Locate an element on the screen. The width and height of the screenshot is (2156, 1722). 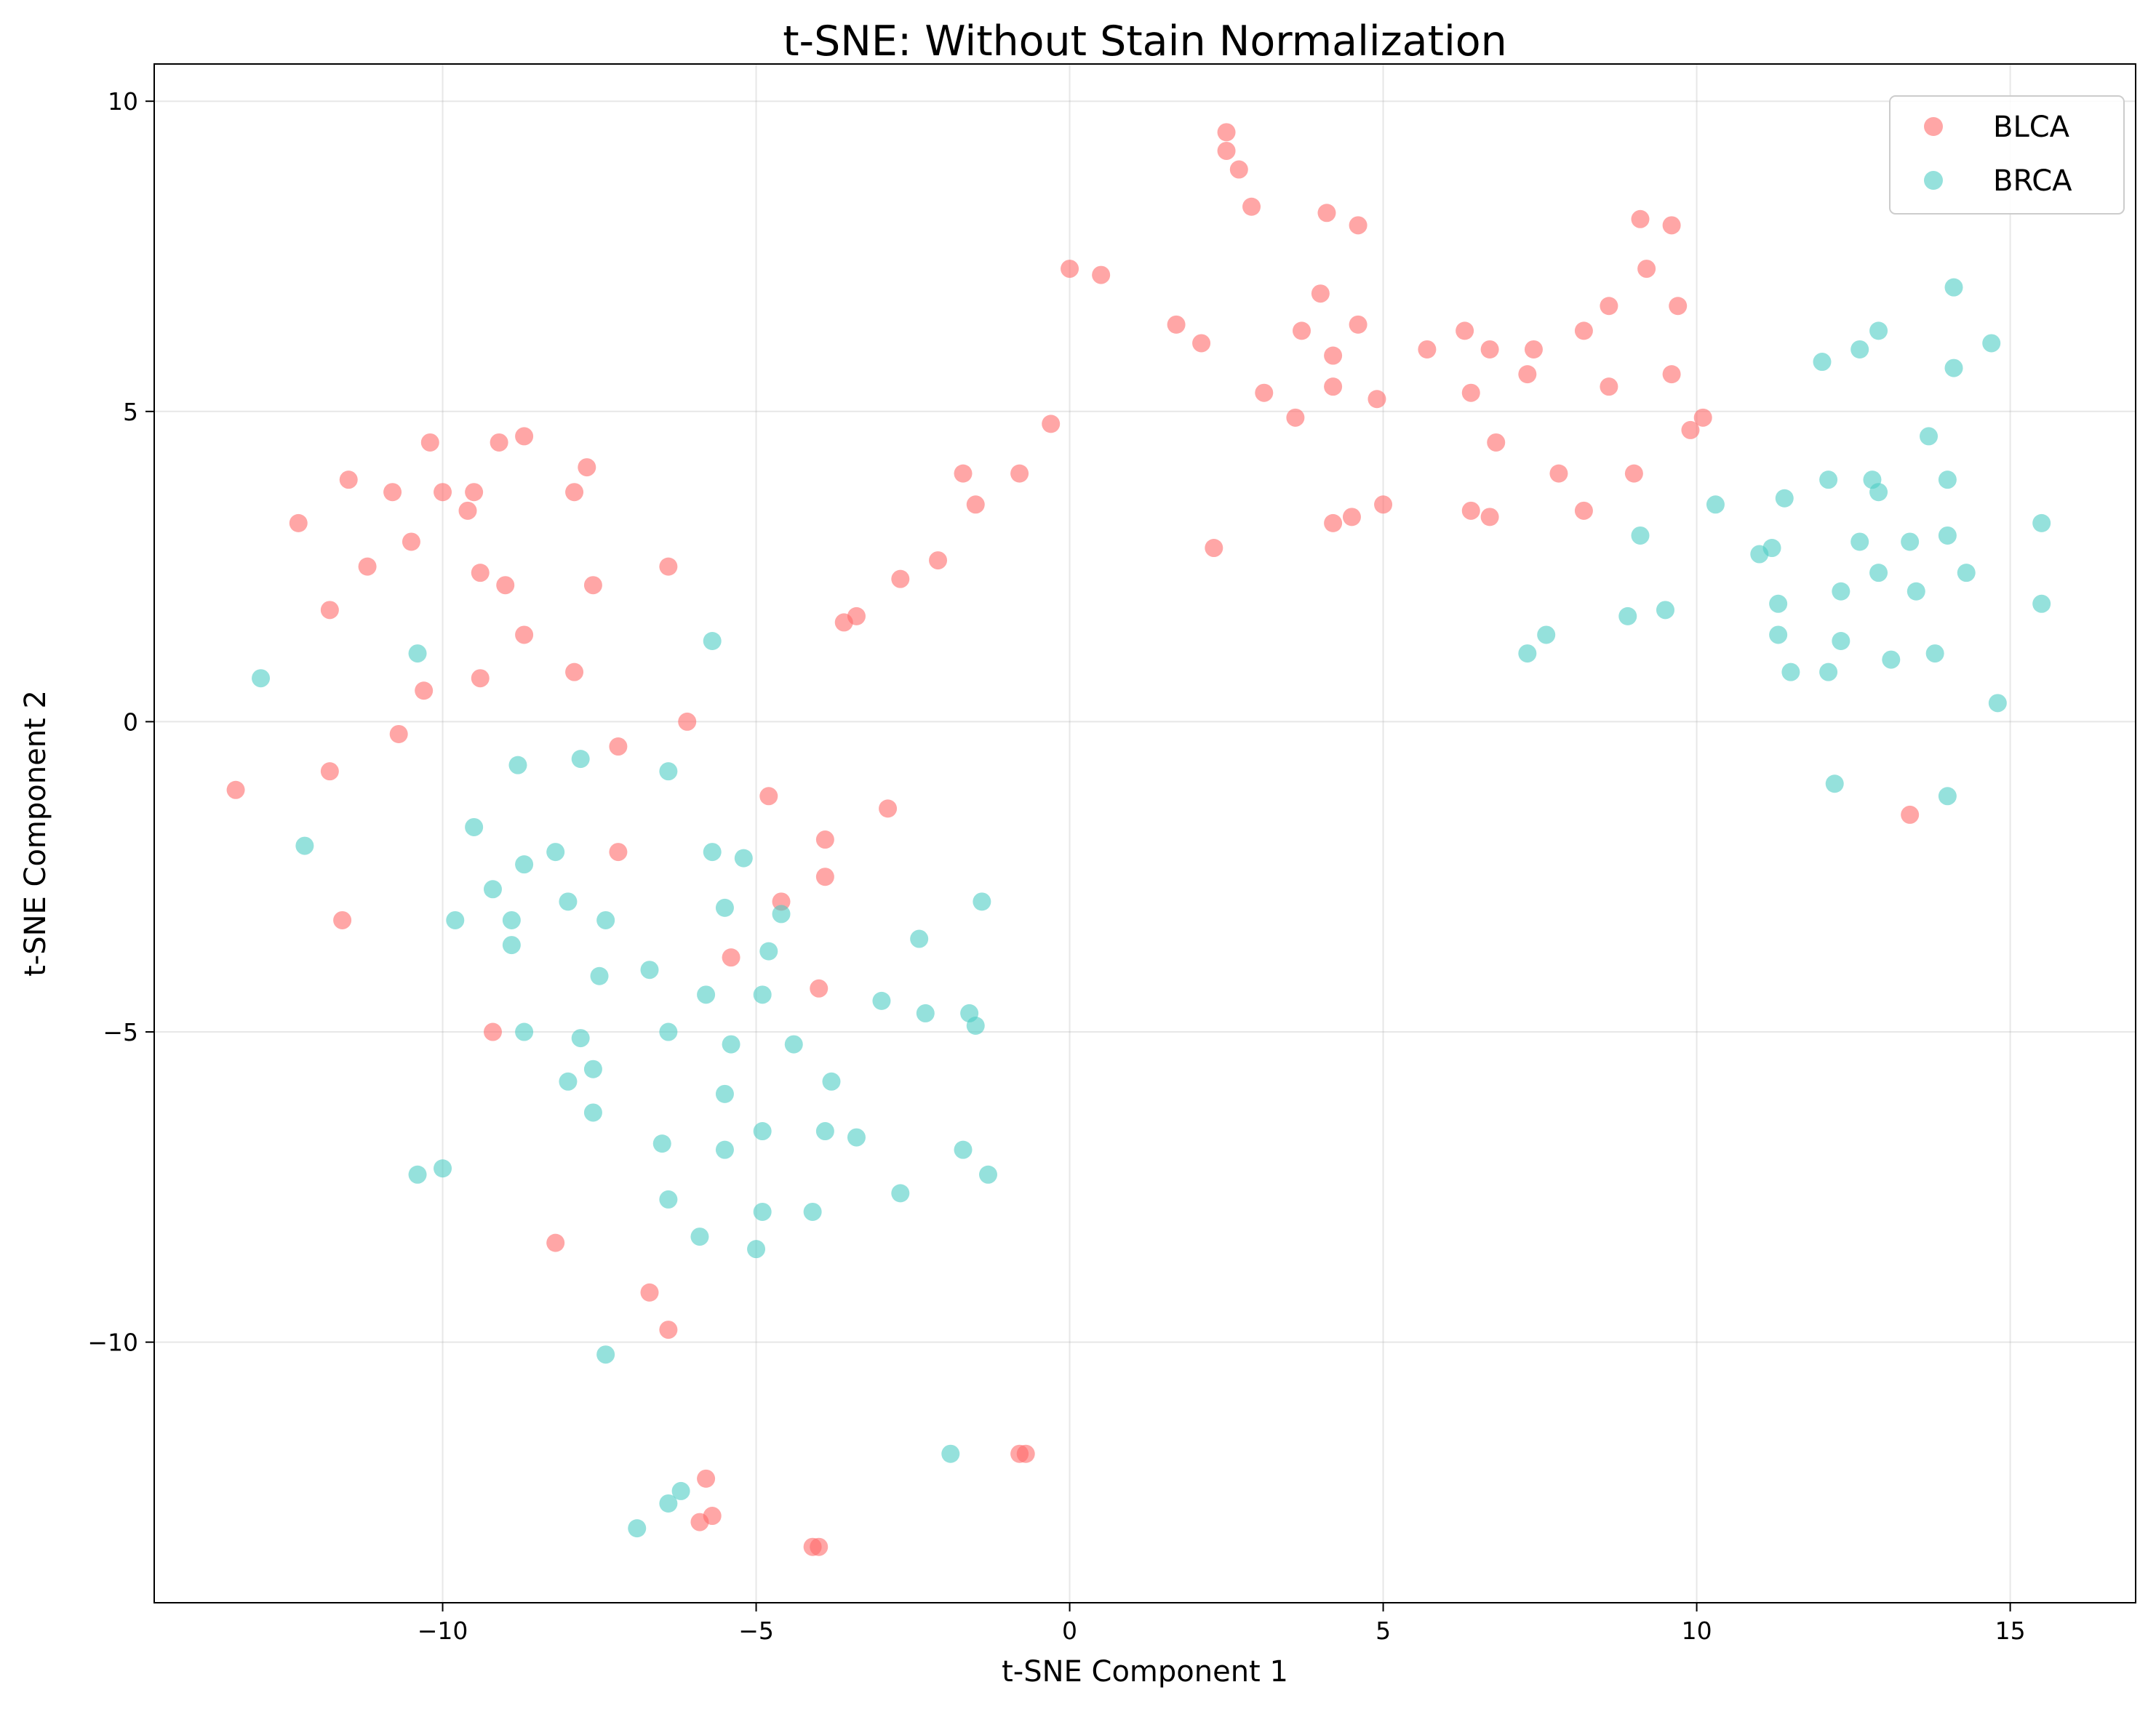
x-tick-label: 10 is located at coordinates (1697, 1631).